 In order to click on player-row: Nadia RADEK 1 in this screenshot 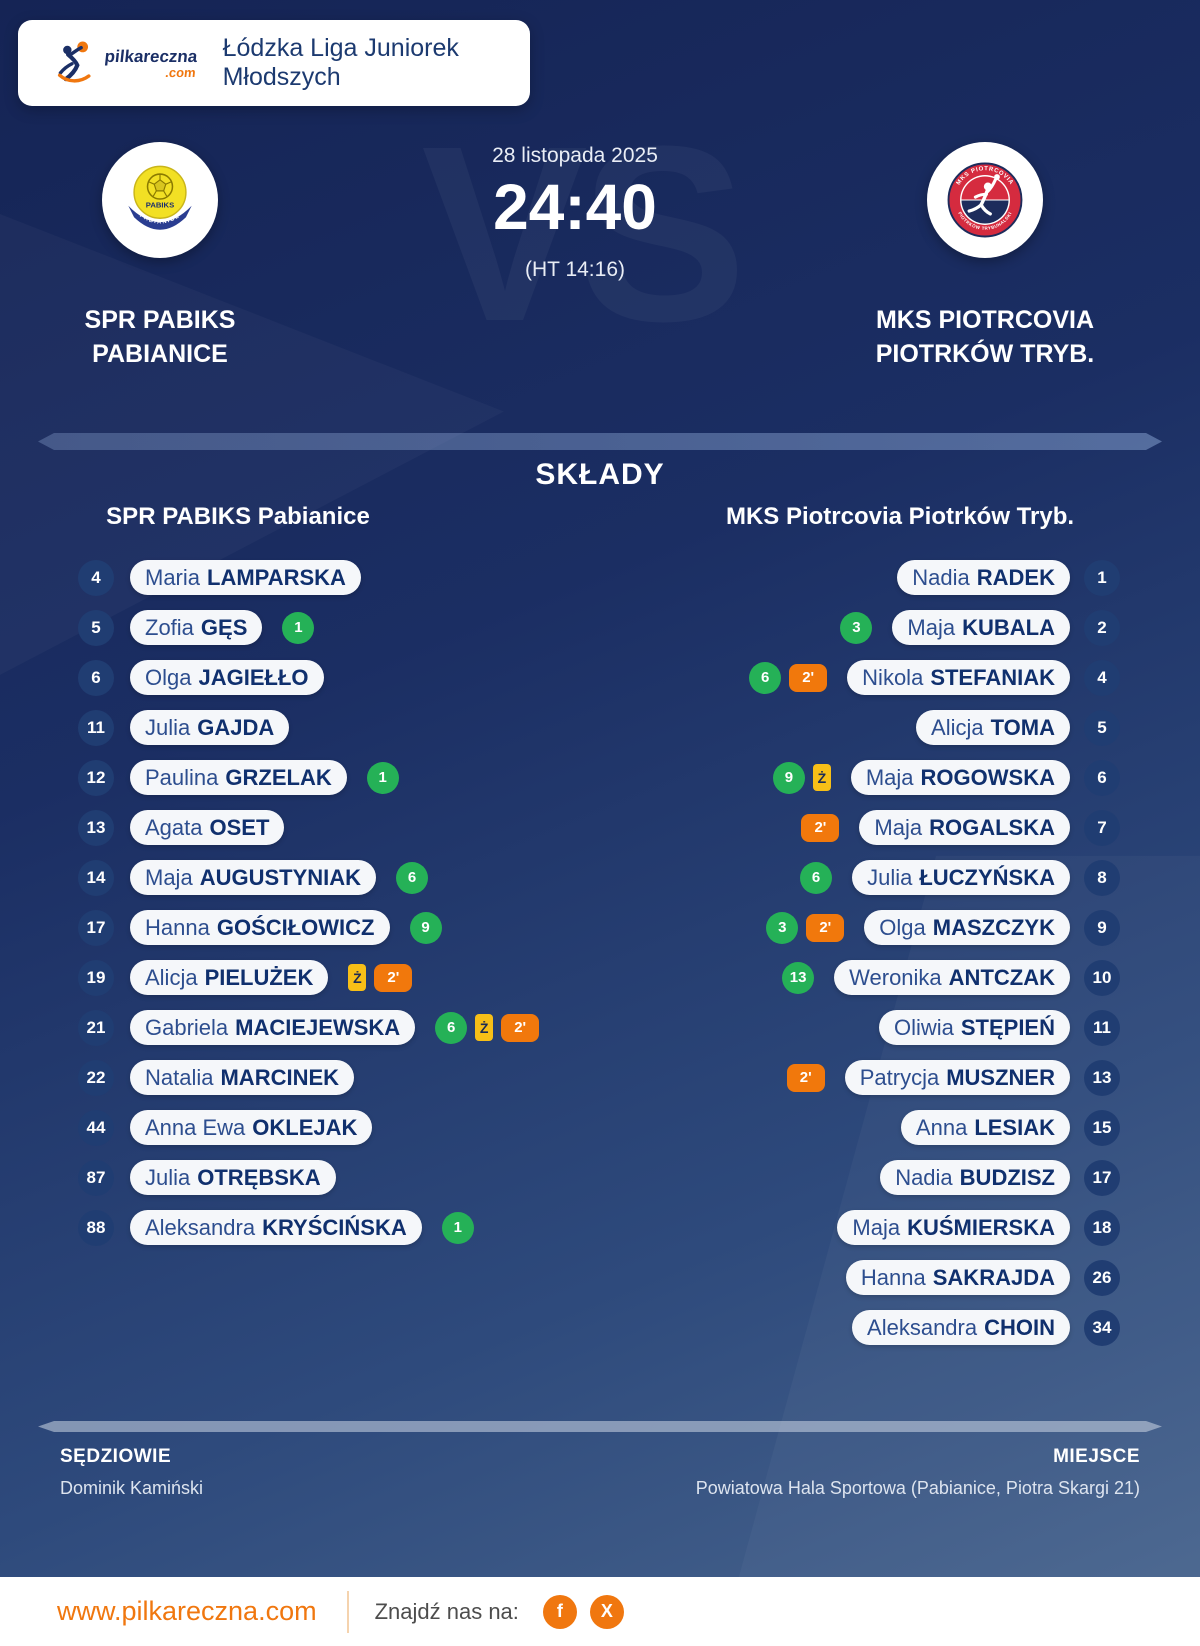, I will do `click(934, 577)`.